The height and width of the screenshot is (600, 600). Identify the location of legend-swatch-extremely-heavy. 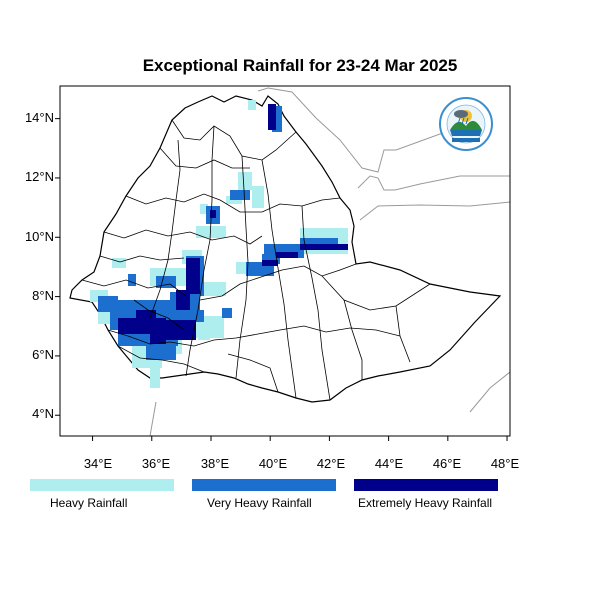
(426, 485).